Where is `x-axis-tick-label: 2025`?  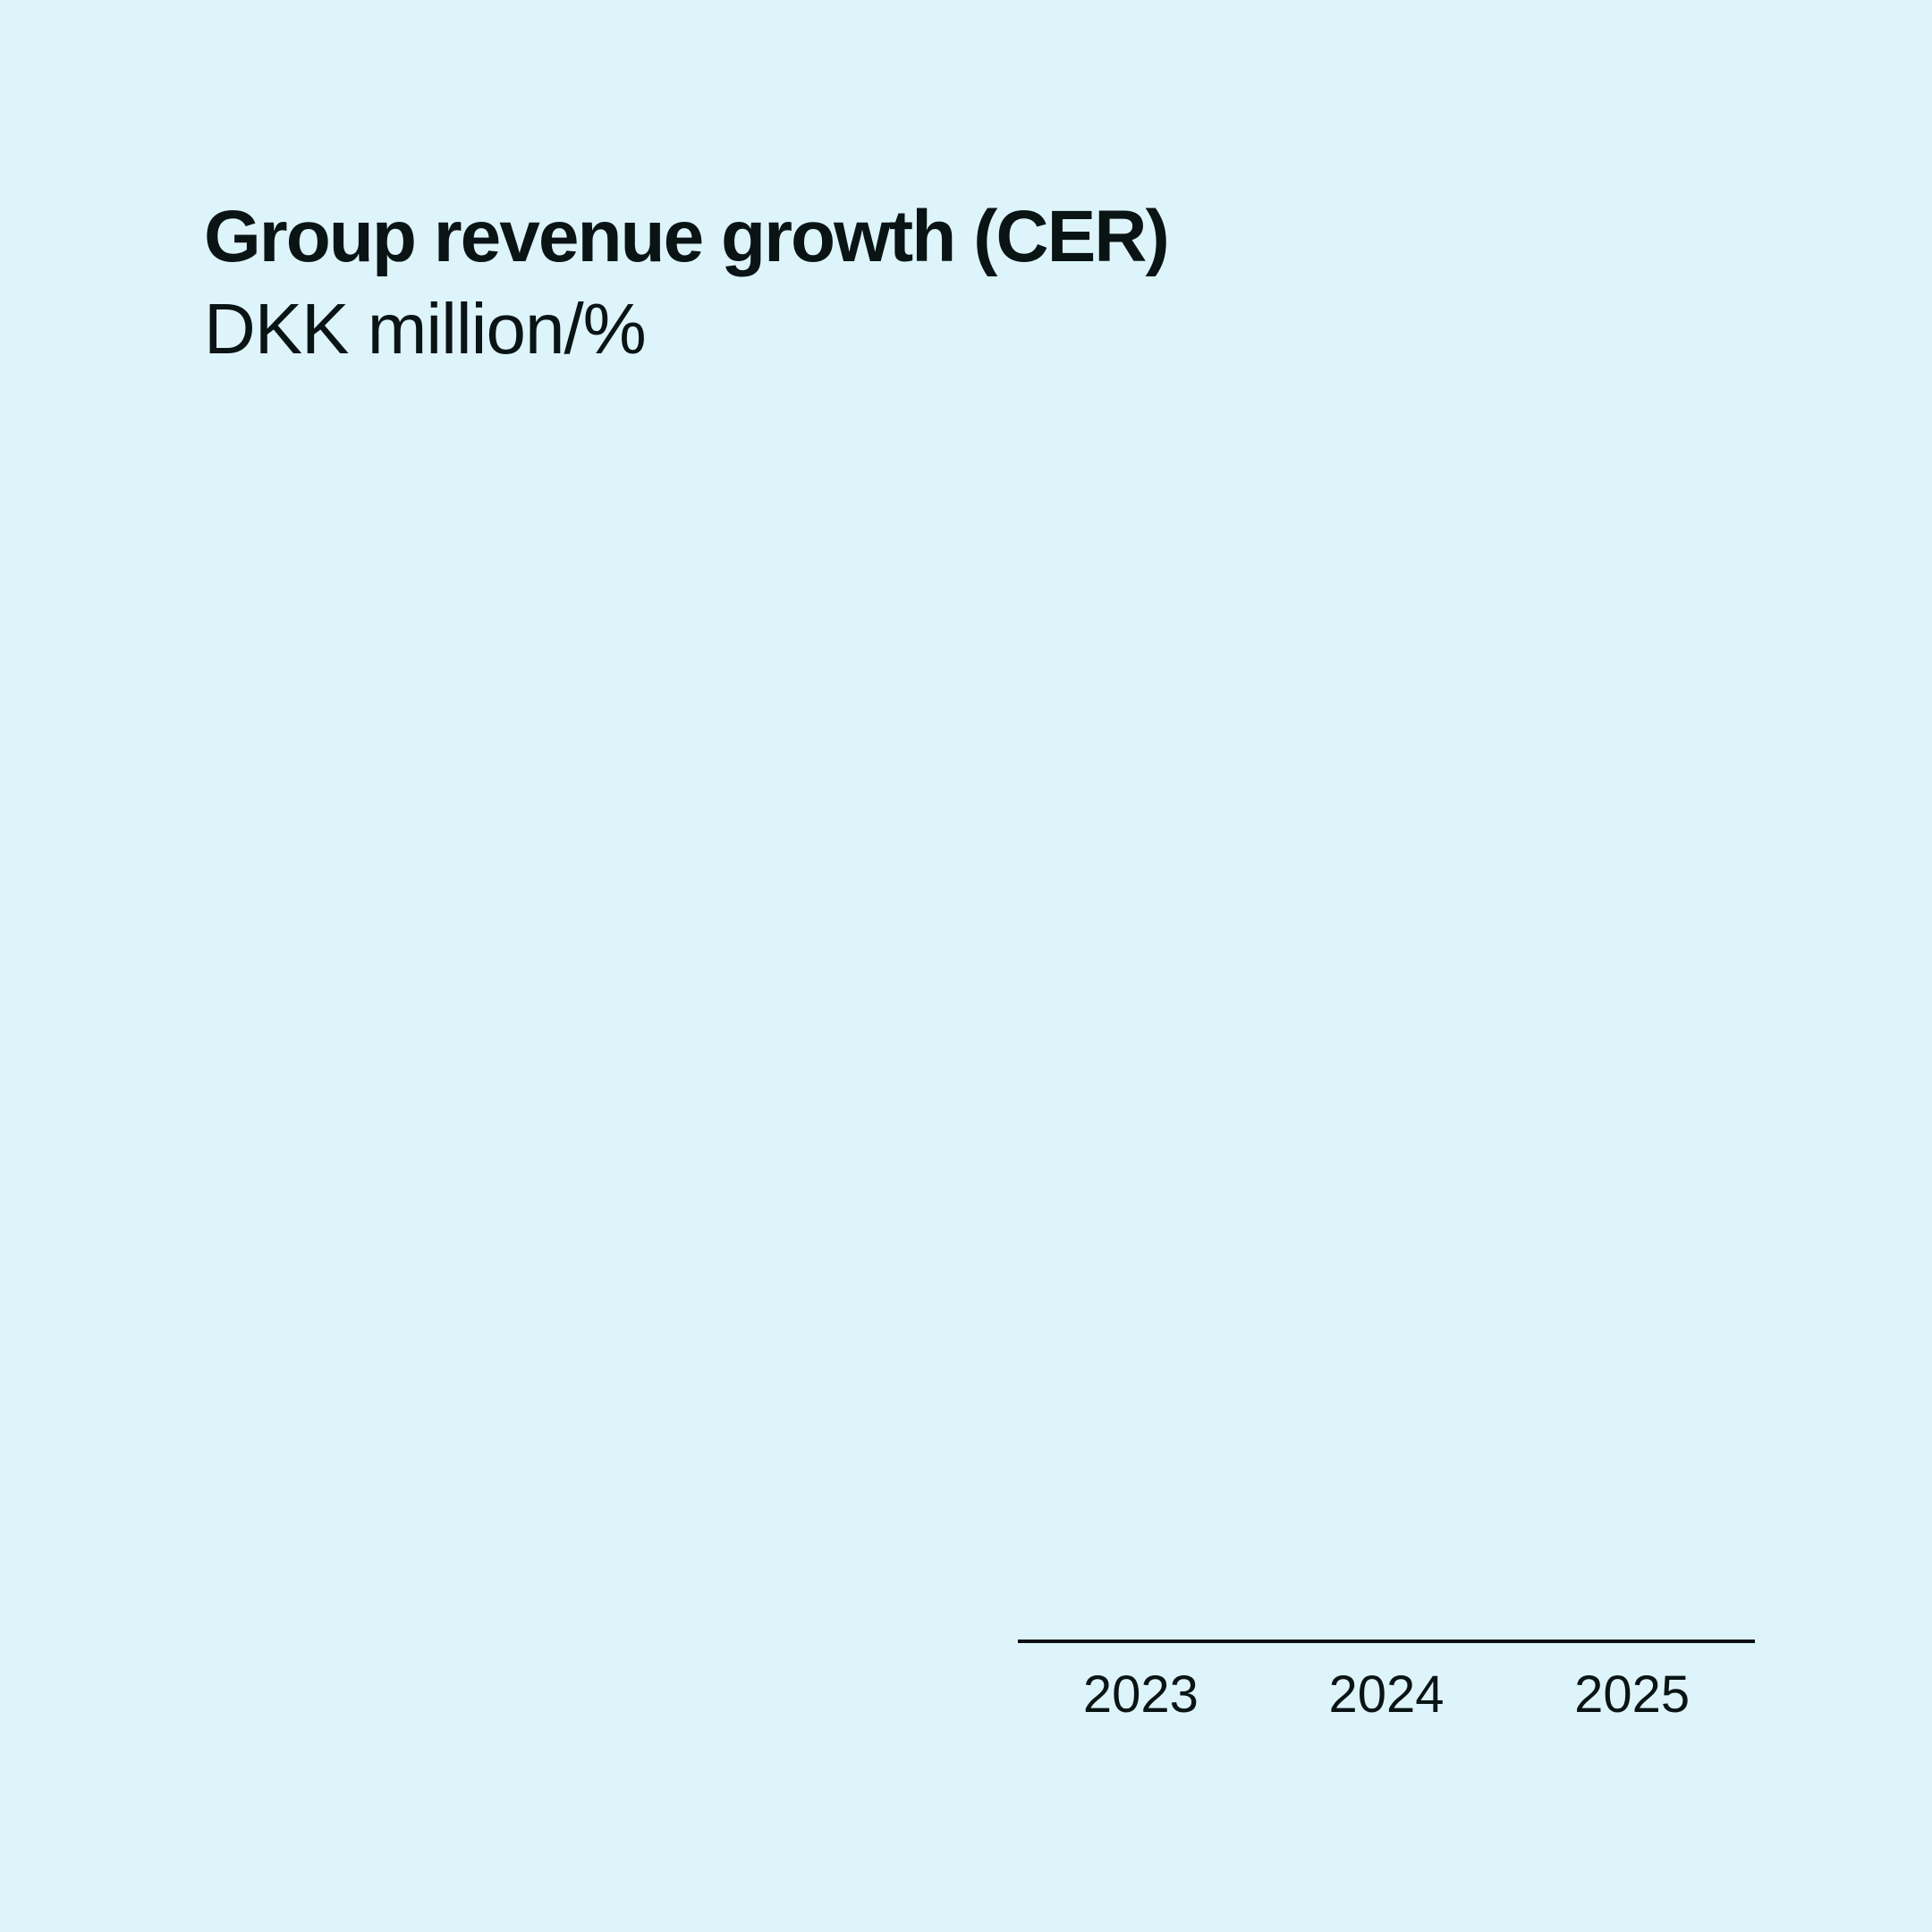 x-axis-tick-label: 2025 is located at coordinates (1632, 1694).